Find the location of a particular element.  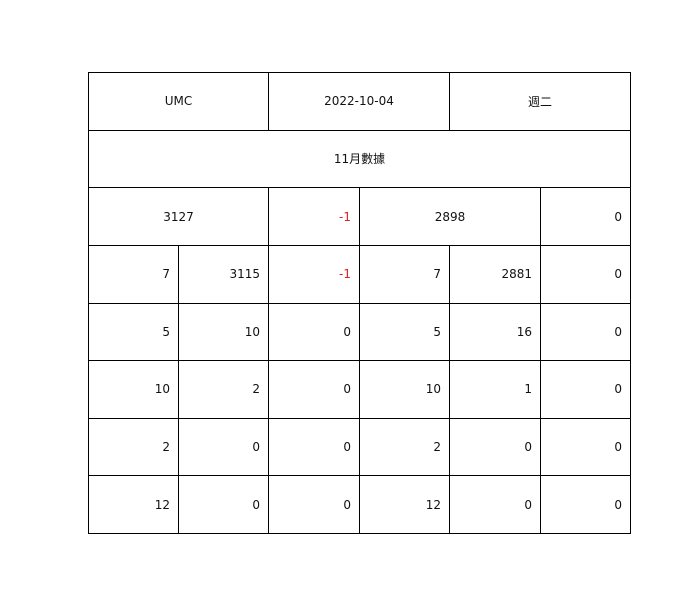

header-row: UMC 2022-10-04 週二 is located at coordinates (359, 101).